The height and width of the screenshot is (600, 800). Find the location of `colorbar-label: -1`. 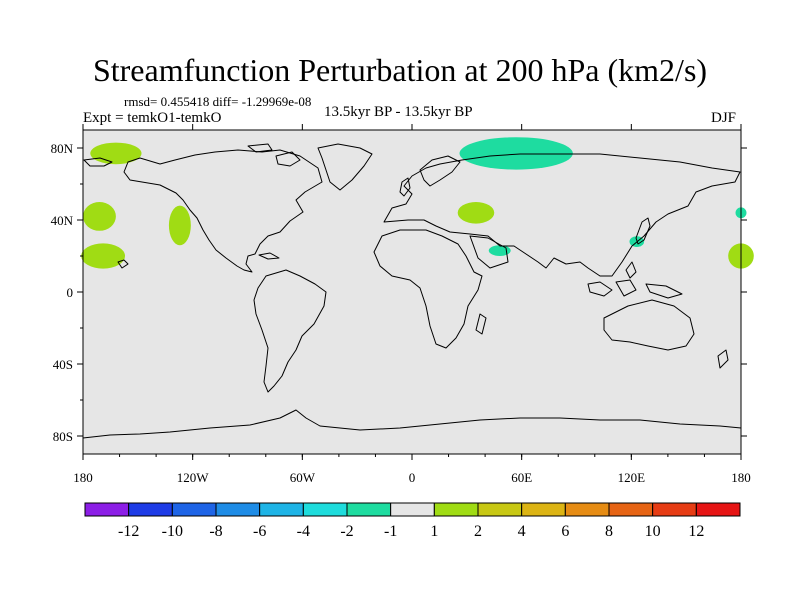

colorbar-label: -1 is located at coordinates (390, 531).